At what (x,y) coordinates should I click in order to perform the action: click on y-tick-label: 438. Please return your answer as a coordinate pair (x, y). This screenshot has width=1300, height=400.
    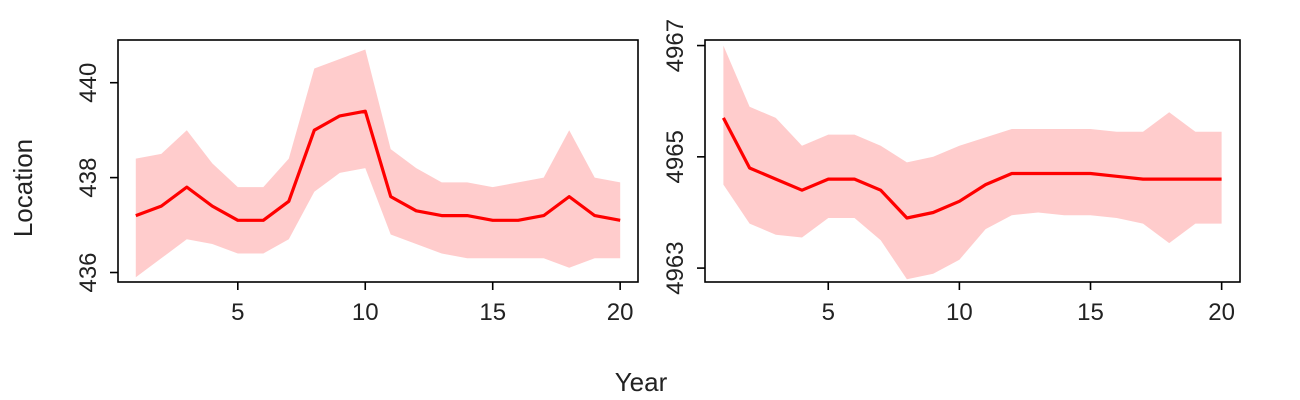
    Looking at the image, I should click on (88, 178).